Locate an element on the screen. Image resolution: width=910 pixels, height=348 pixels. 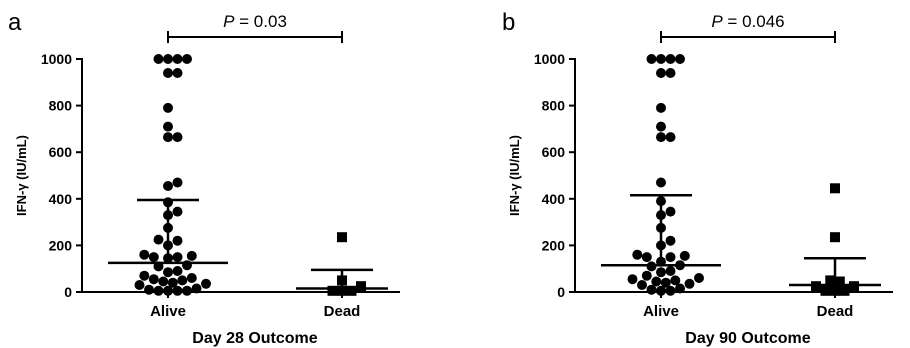
panel-letter: a is located at coordinates (15, 22).